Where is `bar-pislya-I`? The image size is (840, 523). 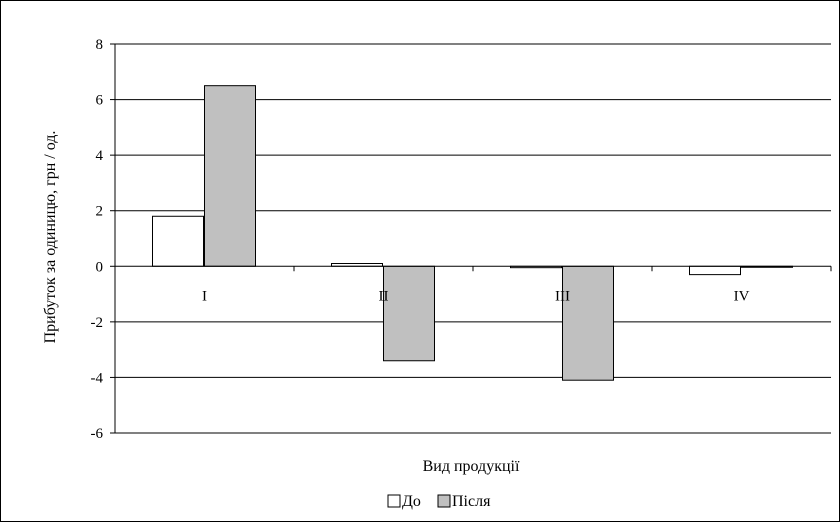
bar-pislya-I is located at coordinates (230, 176).